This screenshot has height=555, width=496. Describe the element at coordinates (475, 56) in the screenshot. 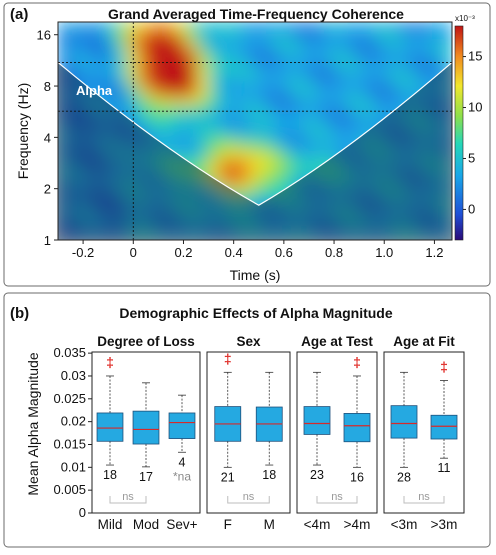

I see `colorbar-tick-label: 15` at that location.